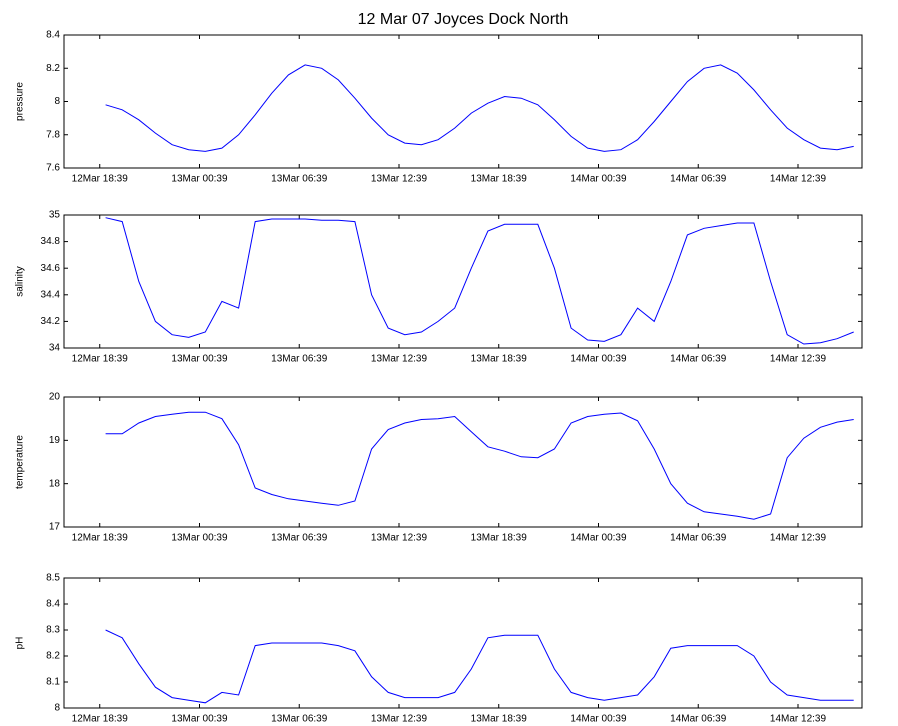 This screenshot has width=898, height=726. I want to click on y-tick-label: 35, so click(55, 215).